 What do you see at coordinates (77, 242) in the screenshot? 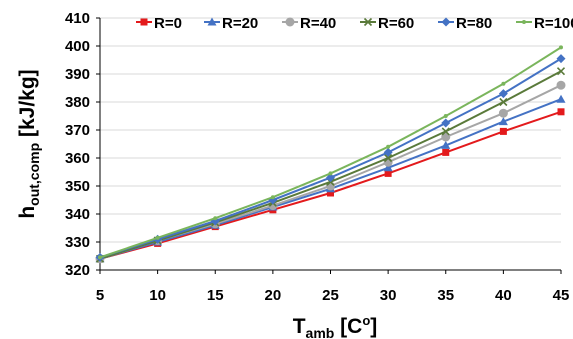
I see `y-tick-label: 330` at bounding box center [77, 242].